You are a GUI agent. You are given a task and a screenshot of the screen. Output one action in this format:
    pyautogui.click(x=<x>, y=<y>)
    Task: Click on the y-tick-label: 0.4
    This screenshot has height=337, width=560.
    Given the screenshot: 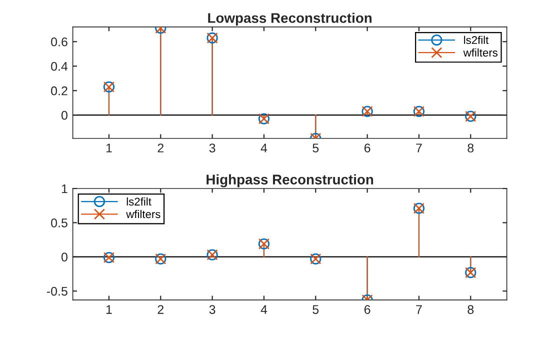 What is the action you would take?
    pyautogui.click(x=59, y=66)
    